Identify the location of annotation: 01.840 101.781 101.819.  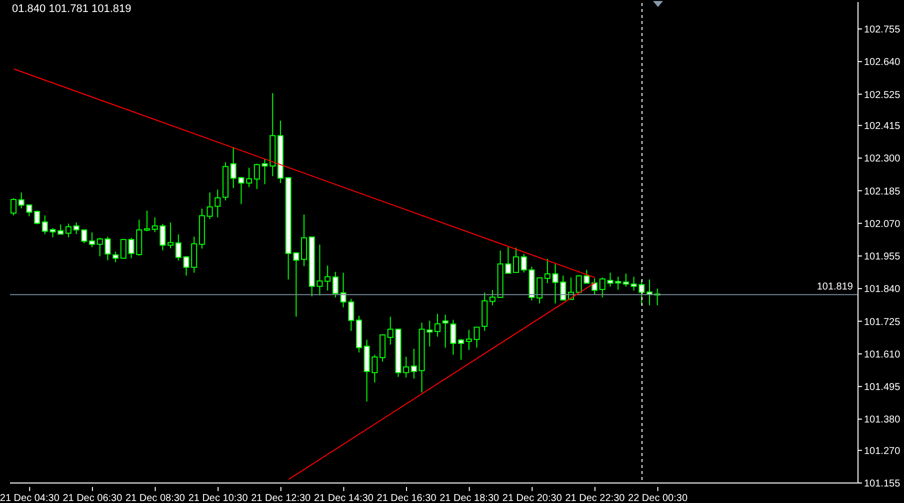
(72, 9).